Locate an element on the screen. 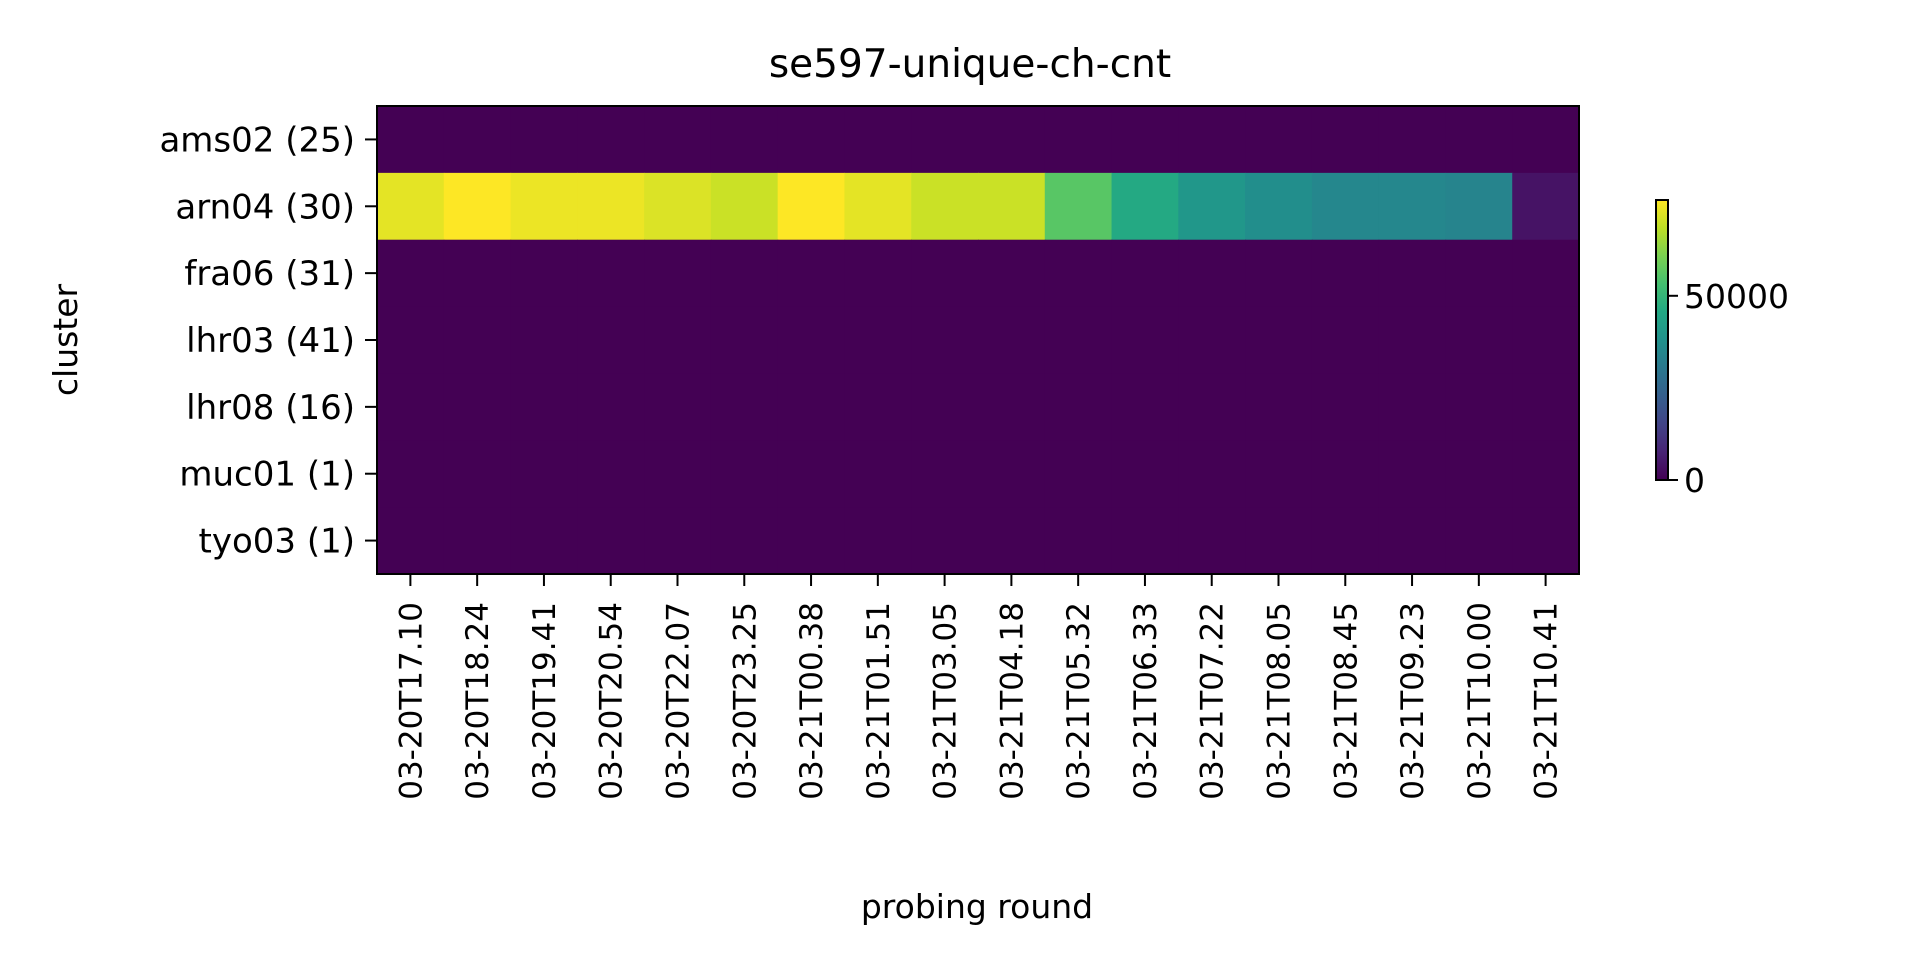  x-tick-label: 03-21T10.41 is located at coordinates (1547, 701).